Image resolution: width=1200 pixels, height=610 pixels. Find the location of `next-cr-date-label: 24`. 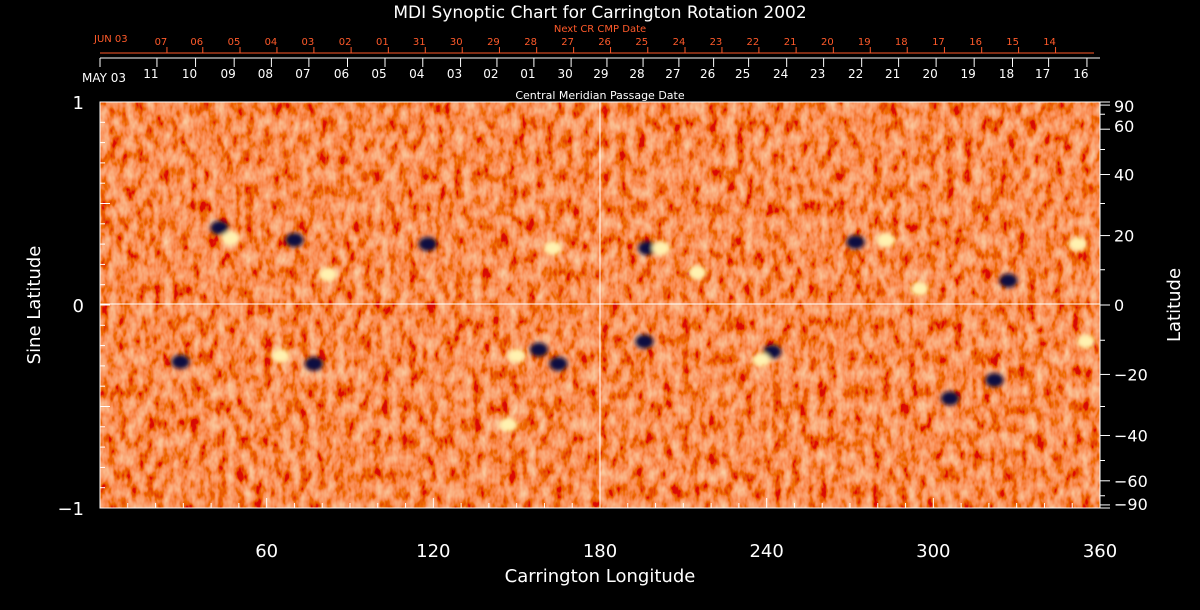

next-cr-date-label: 24 is located at coordinates (679, 42).